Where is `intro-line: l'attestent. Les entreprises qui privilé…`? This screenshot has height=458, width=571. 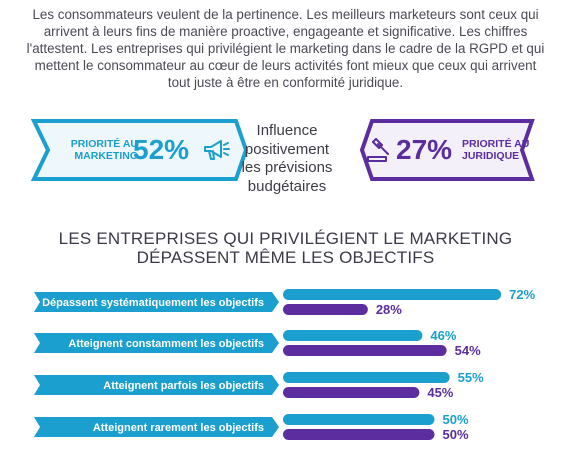
intro-line: l'attestent. Les entreprises qui privilé… is located at coordinates (285, 48).